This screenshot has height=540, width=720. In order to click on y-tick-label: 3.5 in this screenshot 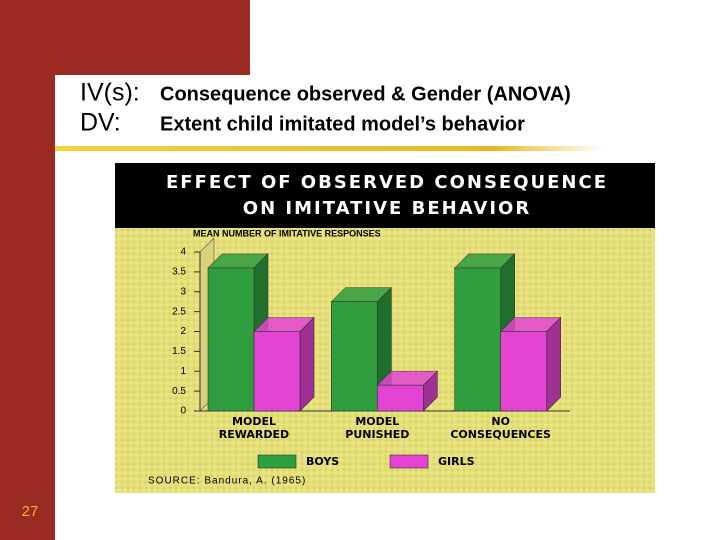, I will do `click(179, 272)`.